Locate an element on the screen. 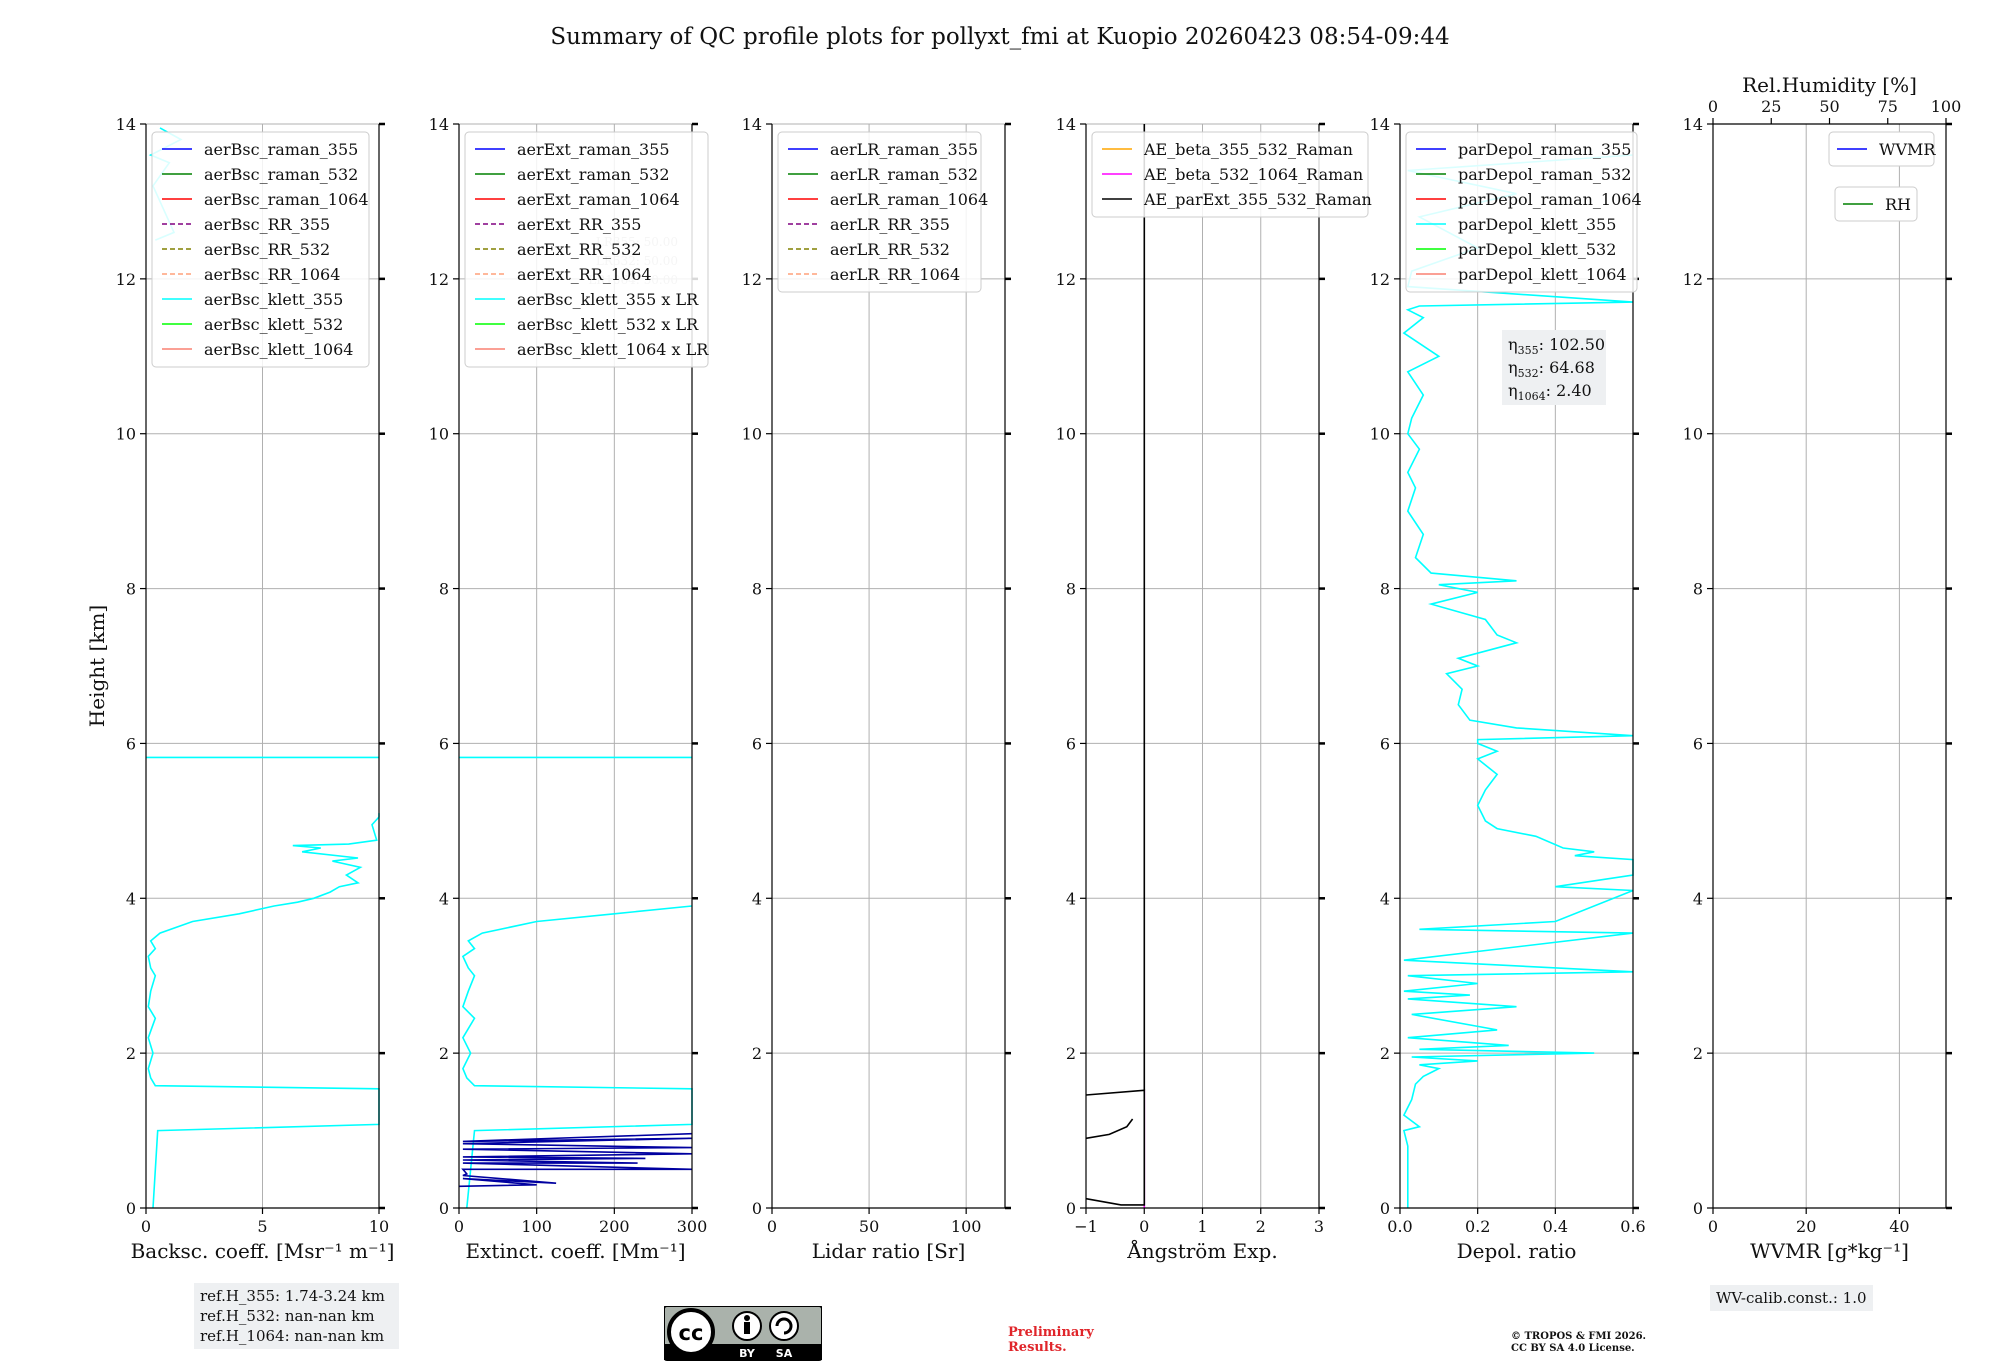 The image size is (2000, 1362). series-ae-parext-355-532-raman-mid is located at coordinates (1110, 1129).